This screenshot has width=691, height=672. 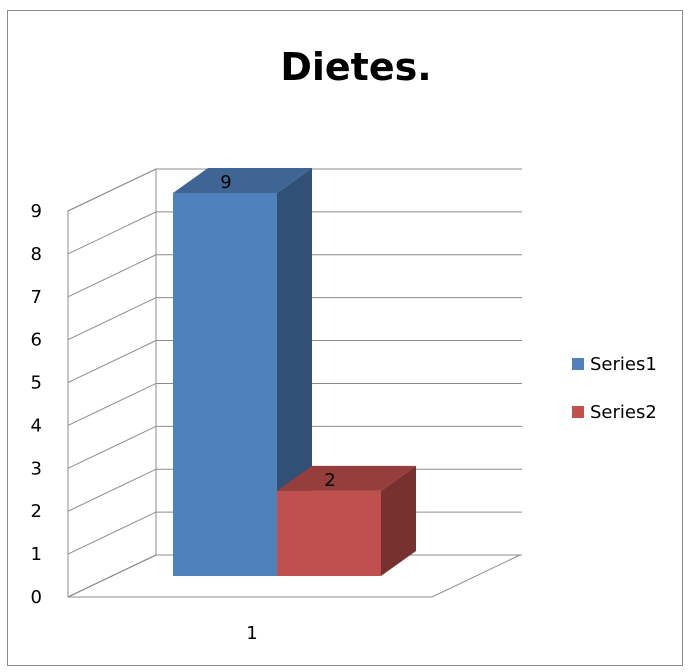 What do you see at coordinates (398, 520) in the screenshot?
I see `bar-side` at bounding box center [398, 520].